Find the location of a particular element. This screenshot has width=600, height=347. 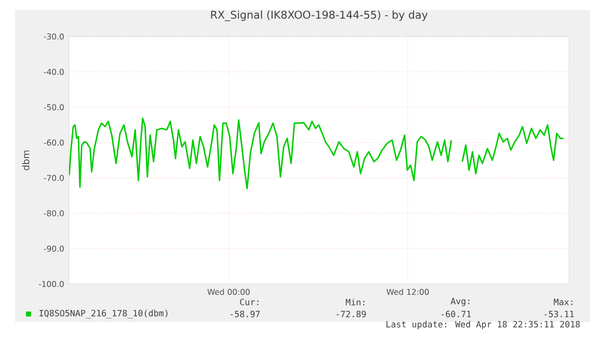

text: Max: is located at coordinates (563, 302).